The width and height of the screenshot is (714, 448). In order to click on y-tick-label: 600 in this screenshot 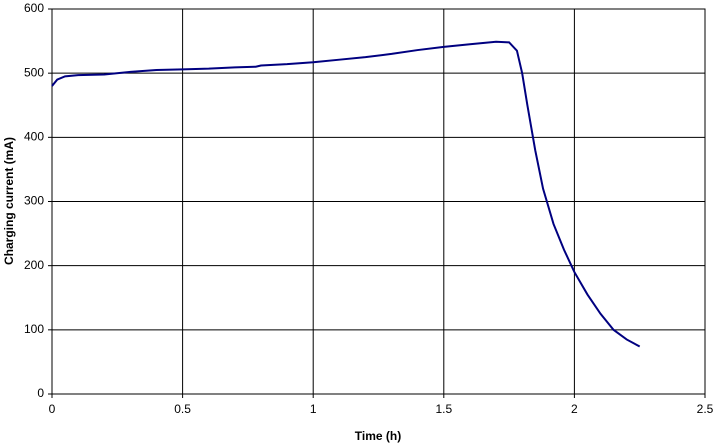, I will do `click(34, 8)`.